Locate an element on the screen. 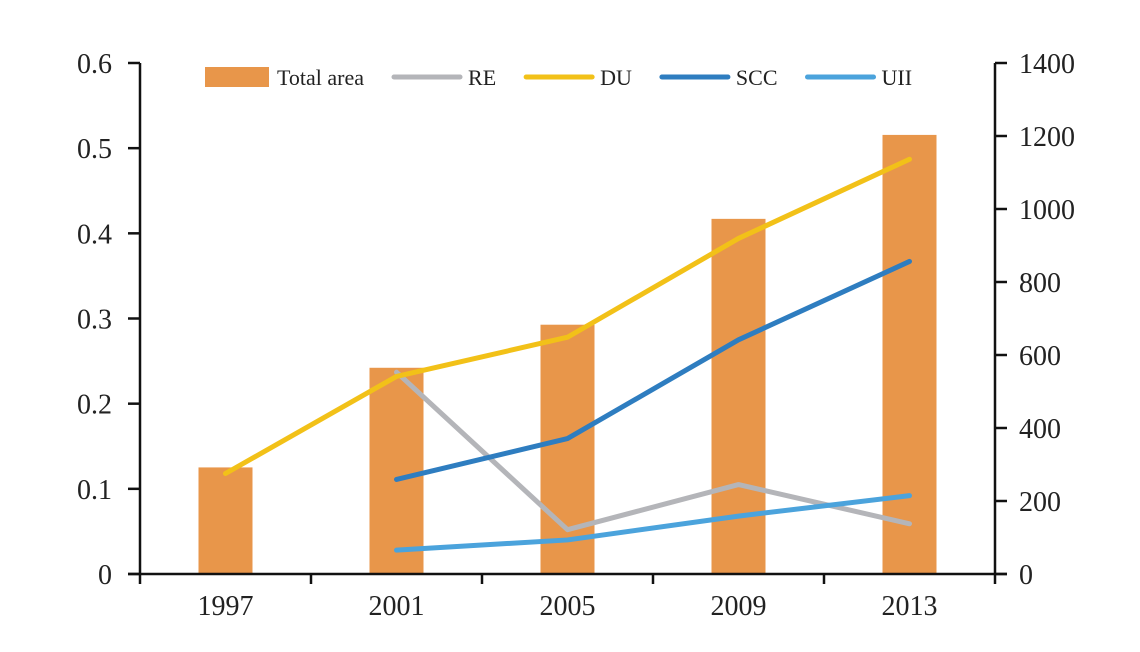 The image size is (1140, 652). x-tick-label-2009: 2009 is located at coordinates (739, 606).